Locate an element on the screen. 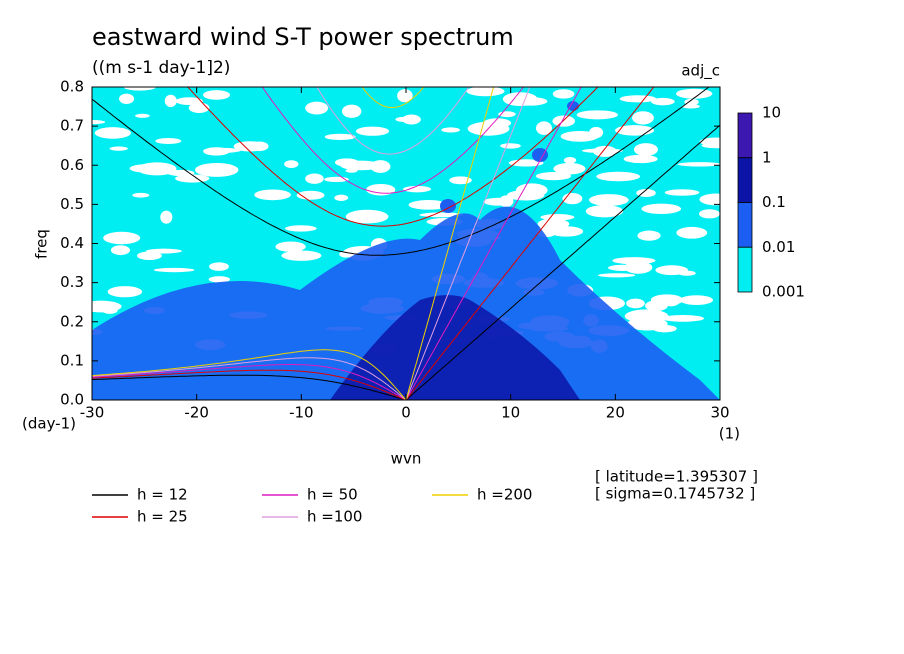  chart-title: eastward wind S-T power spectrum is located at coordinates (303, 37).